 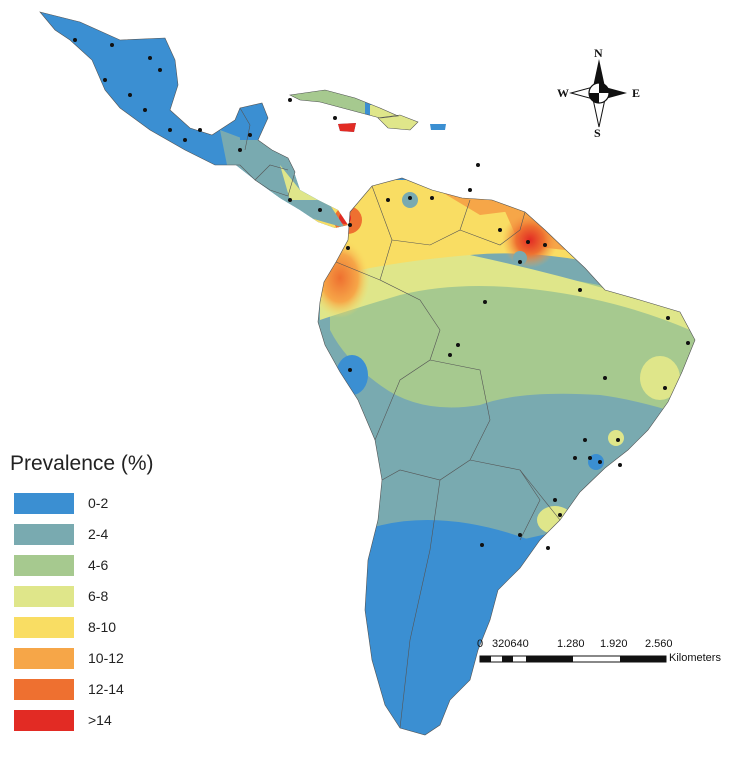 I want to click on legend-label: >14, so click(x=100, y=720).